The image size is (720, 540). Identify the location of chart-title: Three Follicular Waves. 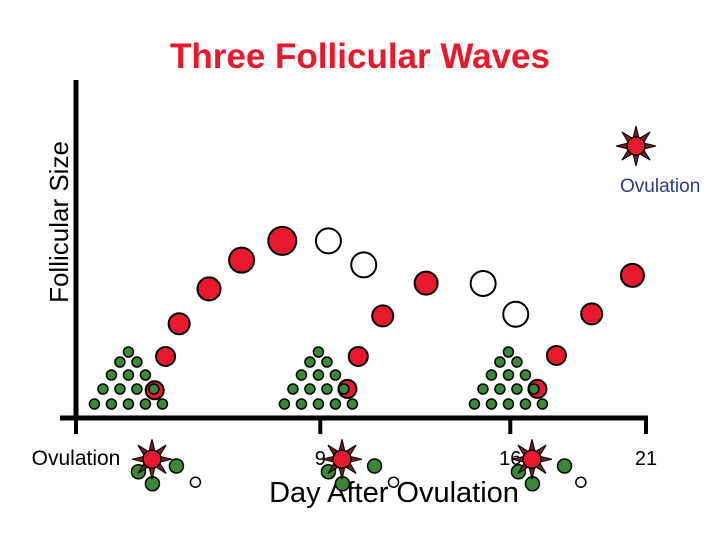
(360, 56).